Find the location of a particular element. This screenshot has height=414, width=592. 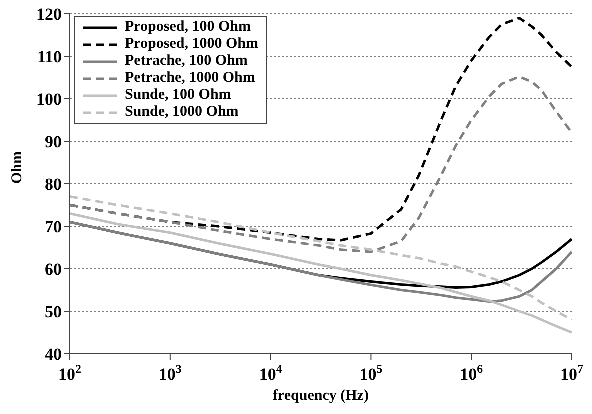

x-tick-label: 10$^{4}$ is located at coordinates (270, 373).